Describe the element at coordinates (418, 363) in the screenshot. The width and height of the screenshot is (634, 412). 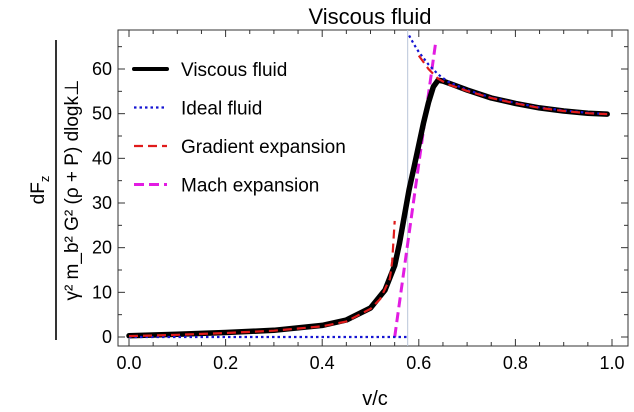
I see `x-tick-label: 0.6` at that location.